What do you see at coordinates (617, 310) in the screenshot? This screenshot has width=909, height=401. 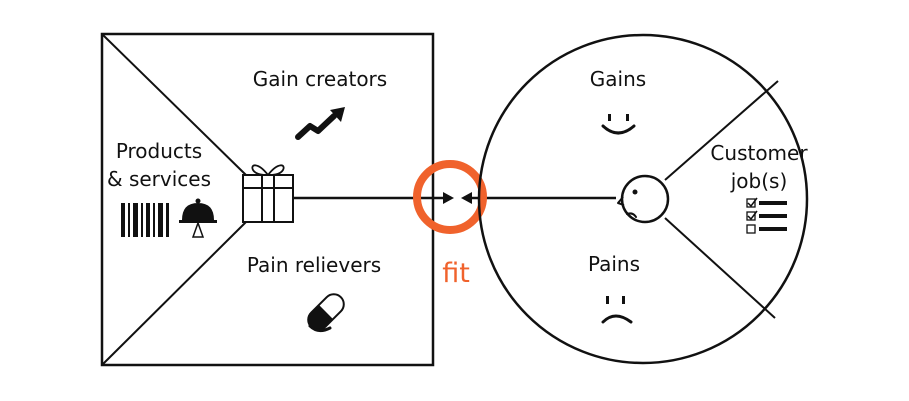 I see `frown-icon` at bounding box center [617, 310].